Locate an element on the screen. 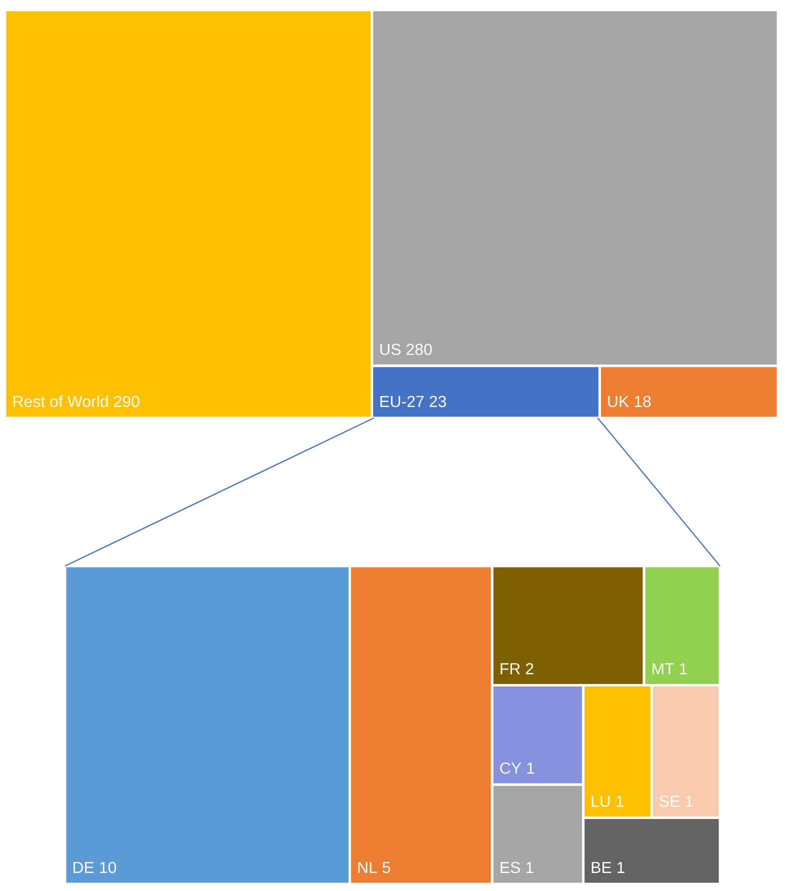  data-label: 10 is located at coordinates (108, 868).